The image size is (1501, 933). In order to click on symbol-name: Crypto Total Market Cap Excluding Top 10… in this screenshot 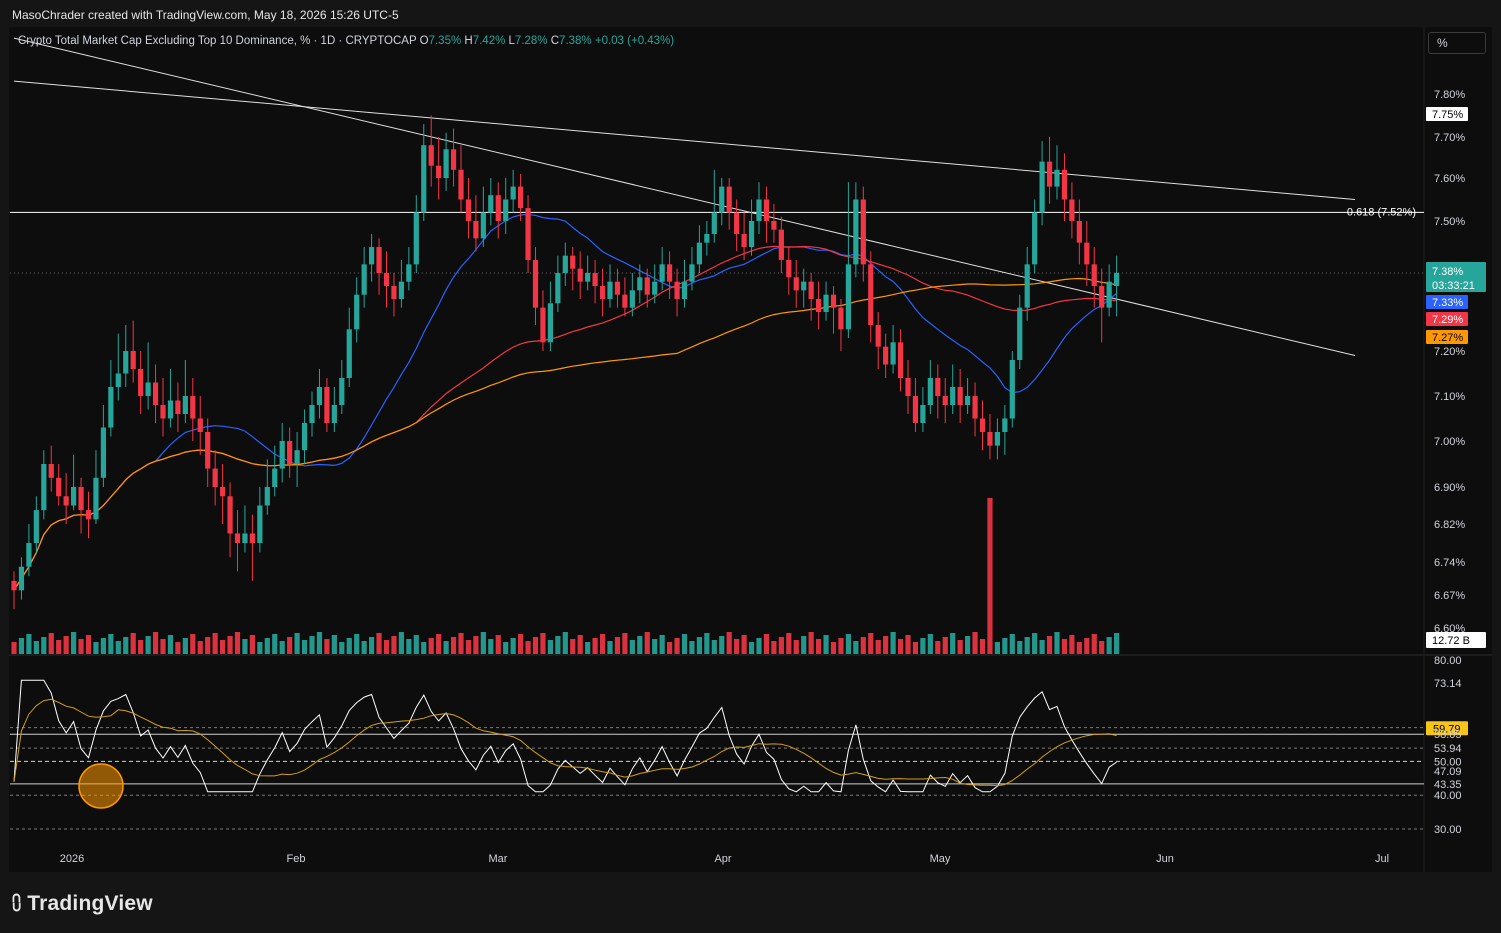, I will do `click(217, 41)`.